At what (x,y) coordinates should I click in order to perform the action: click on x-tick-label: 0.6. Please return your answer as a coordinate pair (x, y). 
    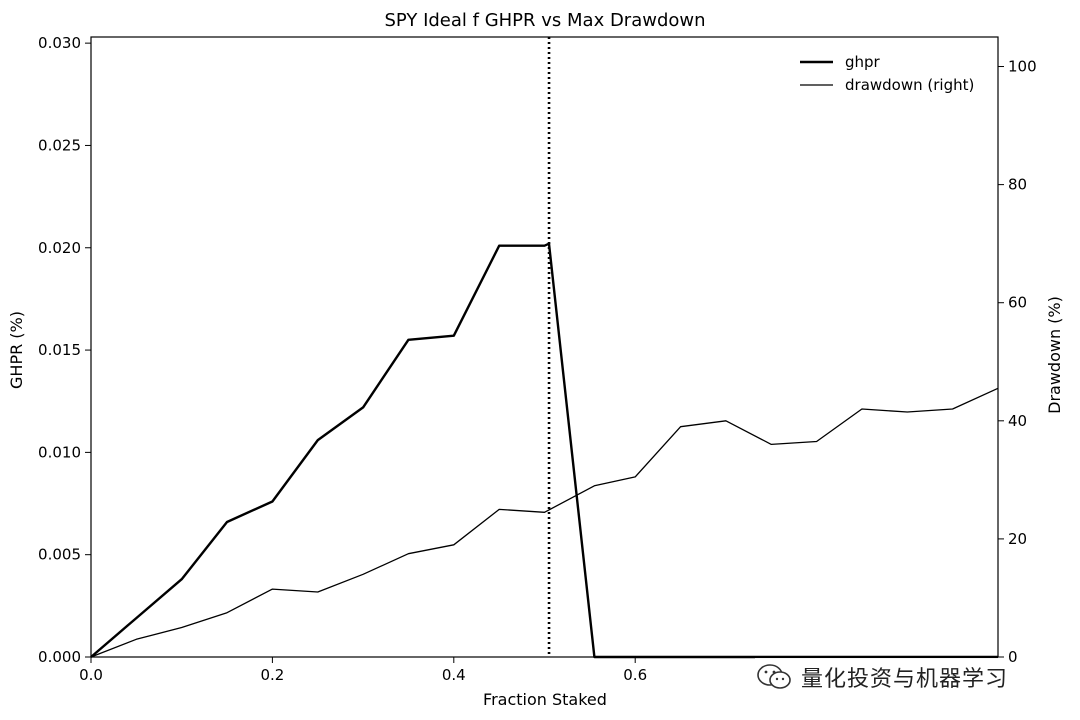
    Looking at the image, I should click on (635, 675).